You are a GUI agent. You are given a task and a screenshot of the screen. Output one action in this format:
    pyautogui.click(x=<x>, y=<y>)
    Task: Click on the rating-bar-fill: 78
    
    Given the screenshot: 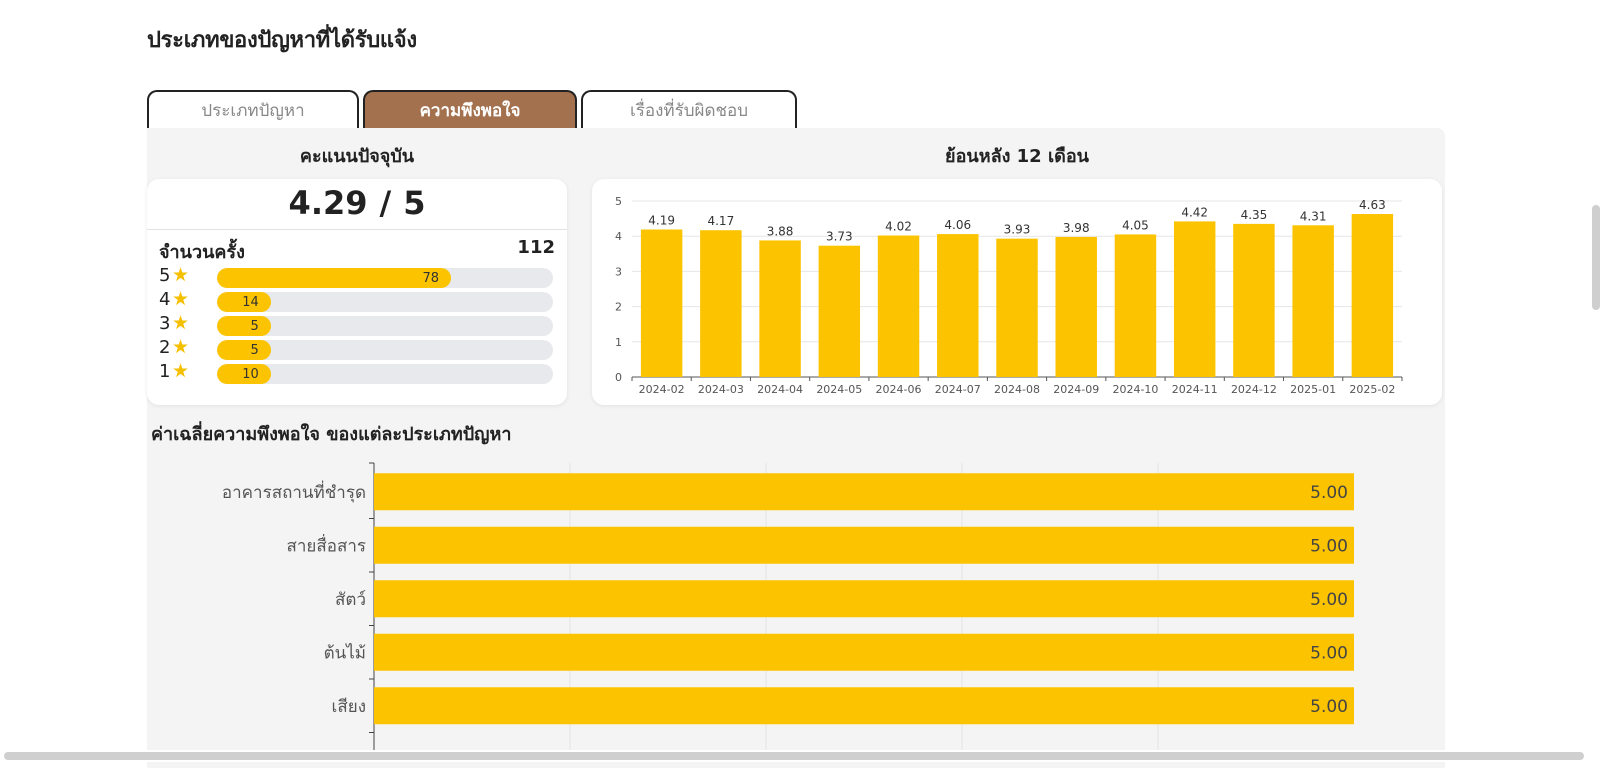 What is the action you would take?
    pyautogui.click(x=334, y=278)
    